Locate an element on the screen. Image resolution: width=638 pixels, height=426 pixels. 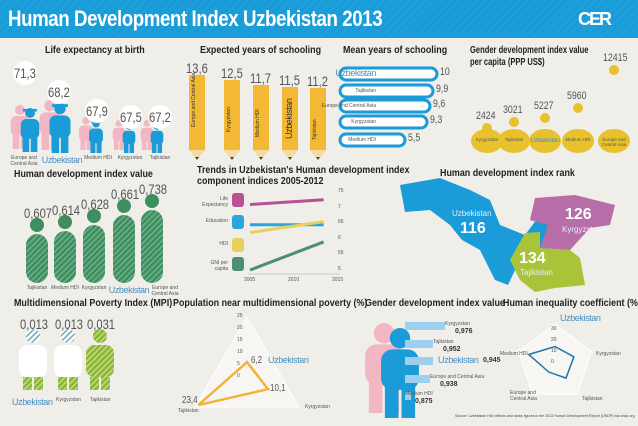
poverty-axis-label: Tajikistan is located at coordinates (188, 411).